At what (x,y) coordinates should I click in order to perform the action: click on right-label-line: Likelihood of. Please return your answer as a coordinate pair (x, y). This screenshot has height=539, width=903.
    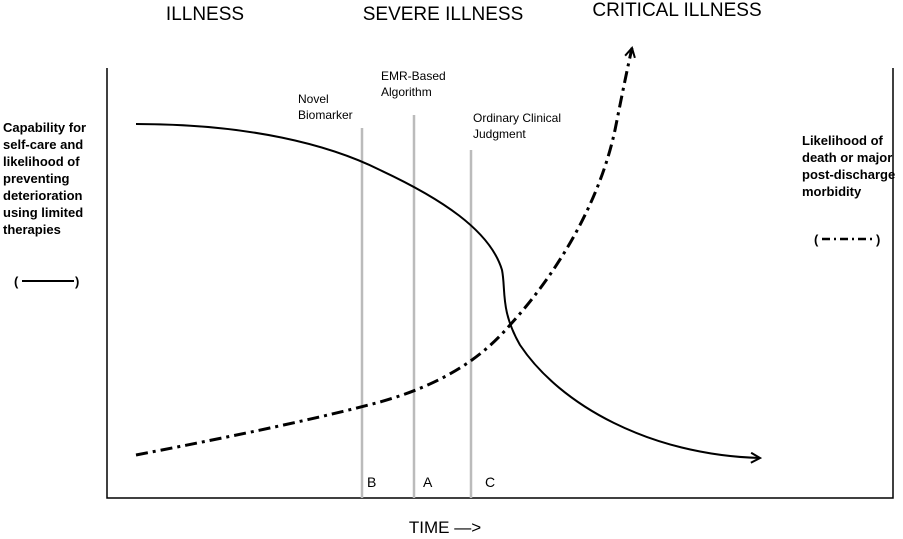
    Looking at the image, I should click on (843, 140).